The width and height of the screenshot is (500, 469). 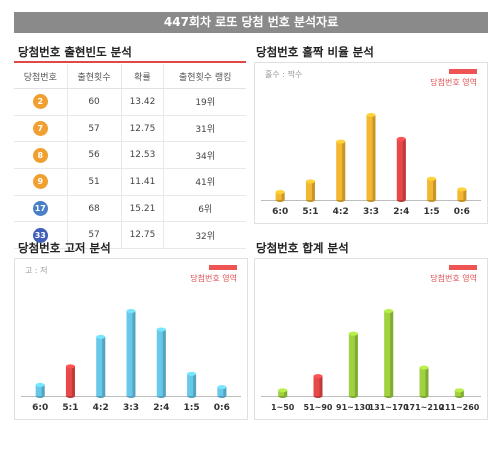 I want to click on number-cell: 9, so click(x=41, y=182).